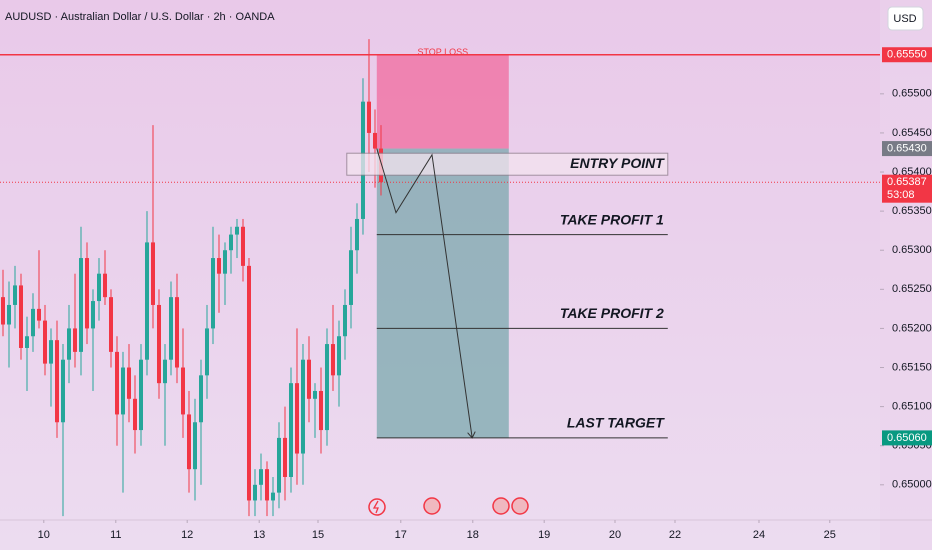  Describe the element at coordinates (675, 535) in the screenshot. I see `x-tick-label: 22` at that location.